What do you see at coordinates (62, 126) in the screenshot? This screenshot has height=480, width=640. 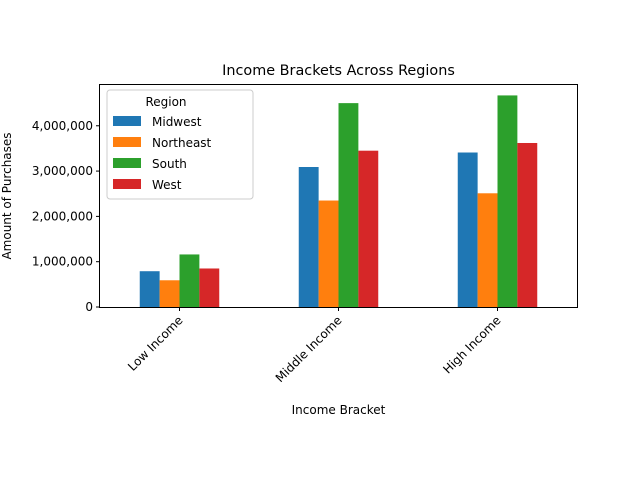 I see `y-tick-label: 4,000,000` at bounding box center [62, 126].